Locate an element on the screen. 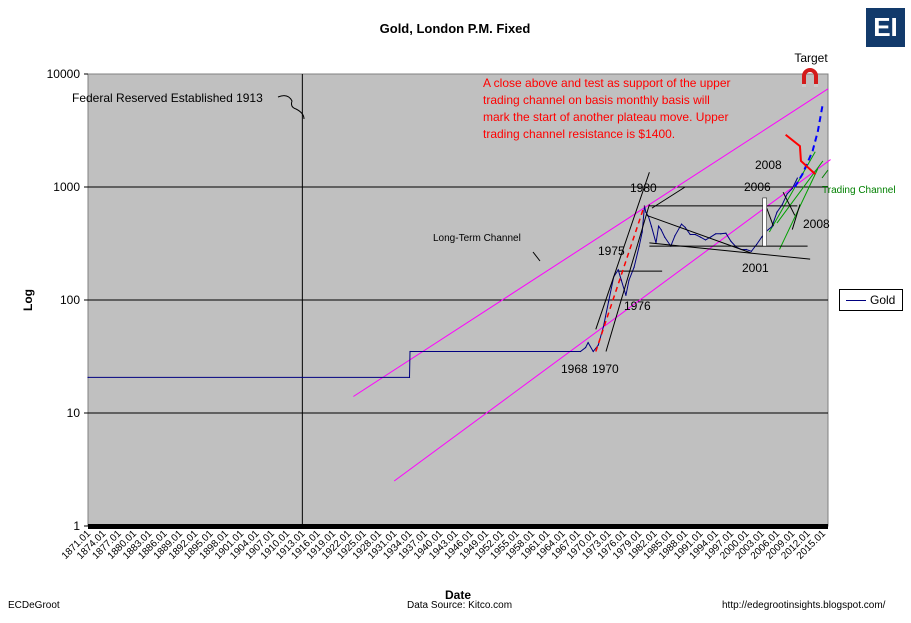 The width and height of the screenshot is (911, 623). red-dashed-trend is located at coordinates (620, 278).